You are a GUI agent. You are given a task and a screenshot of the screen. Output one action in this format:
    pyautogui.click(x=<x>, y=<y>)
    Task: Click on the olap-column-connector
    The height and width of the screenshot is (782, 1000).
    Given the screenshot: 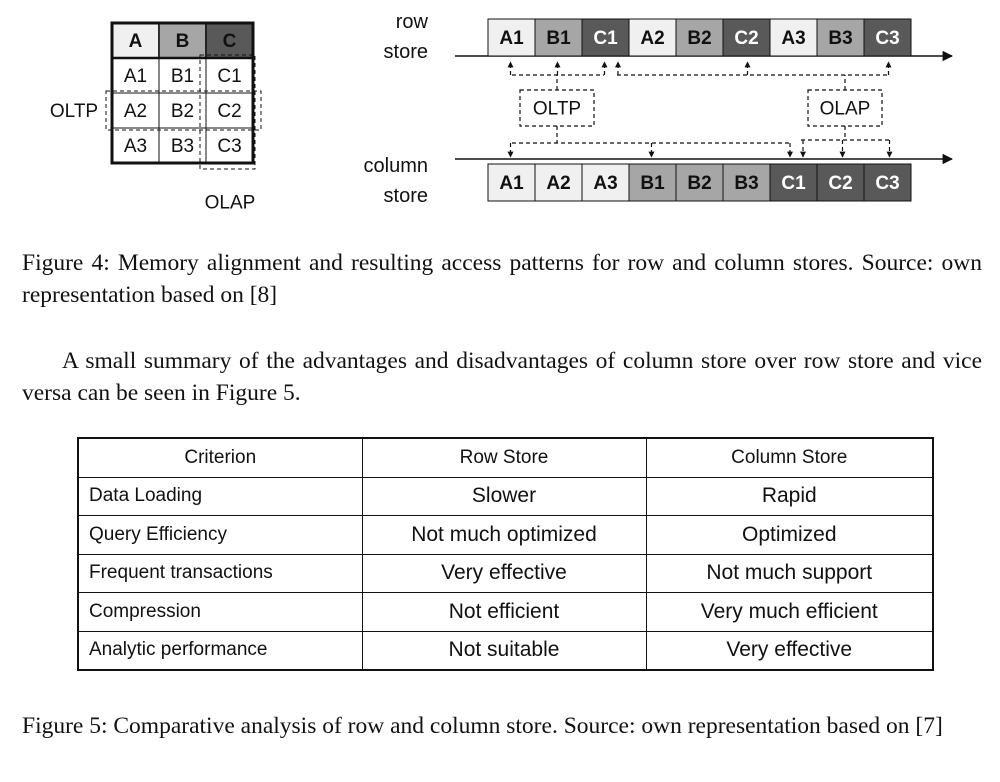 What is the action you would take?
    pyautogui.click(x=846, y=133)
    